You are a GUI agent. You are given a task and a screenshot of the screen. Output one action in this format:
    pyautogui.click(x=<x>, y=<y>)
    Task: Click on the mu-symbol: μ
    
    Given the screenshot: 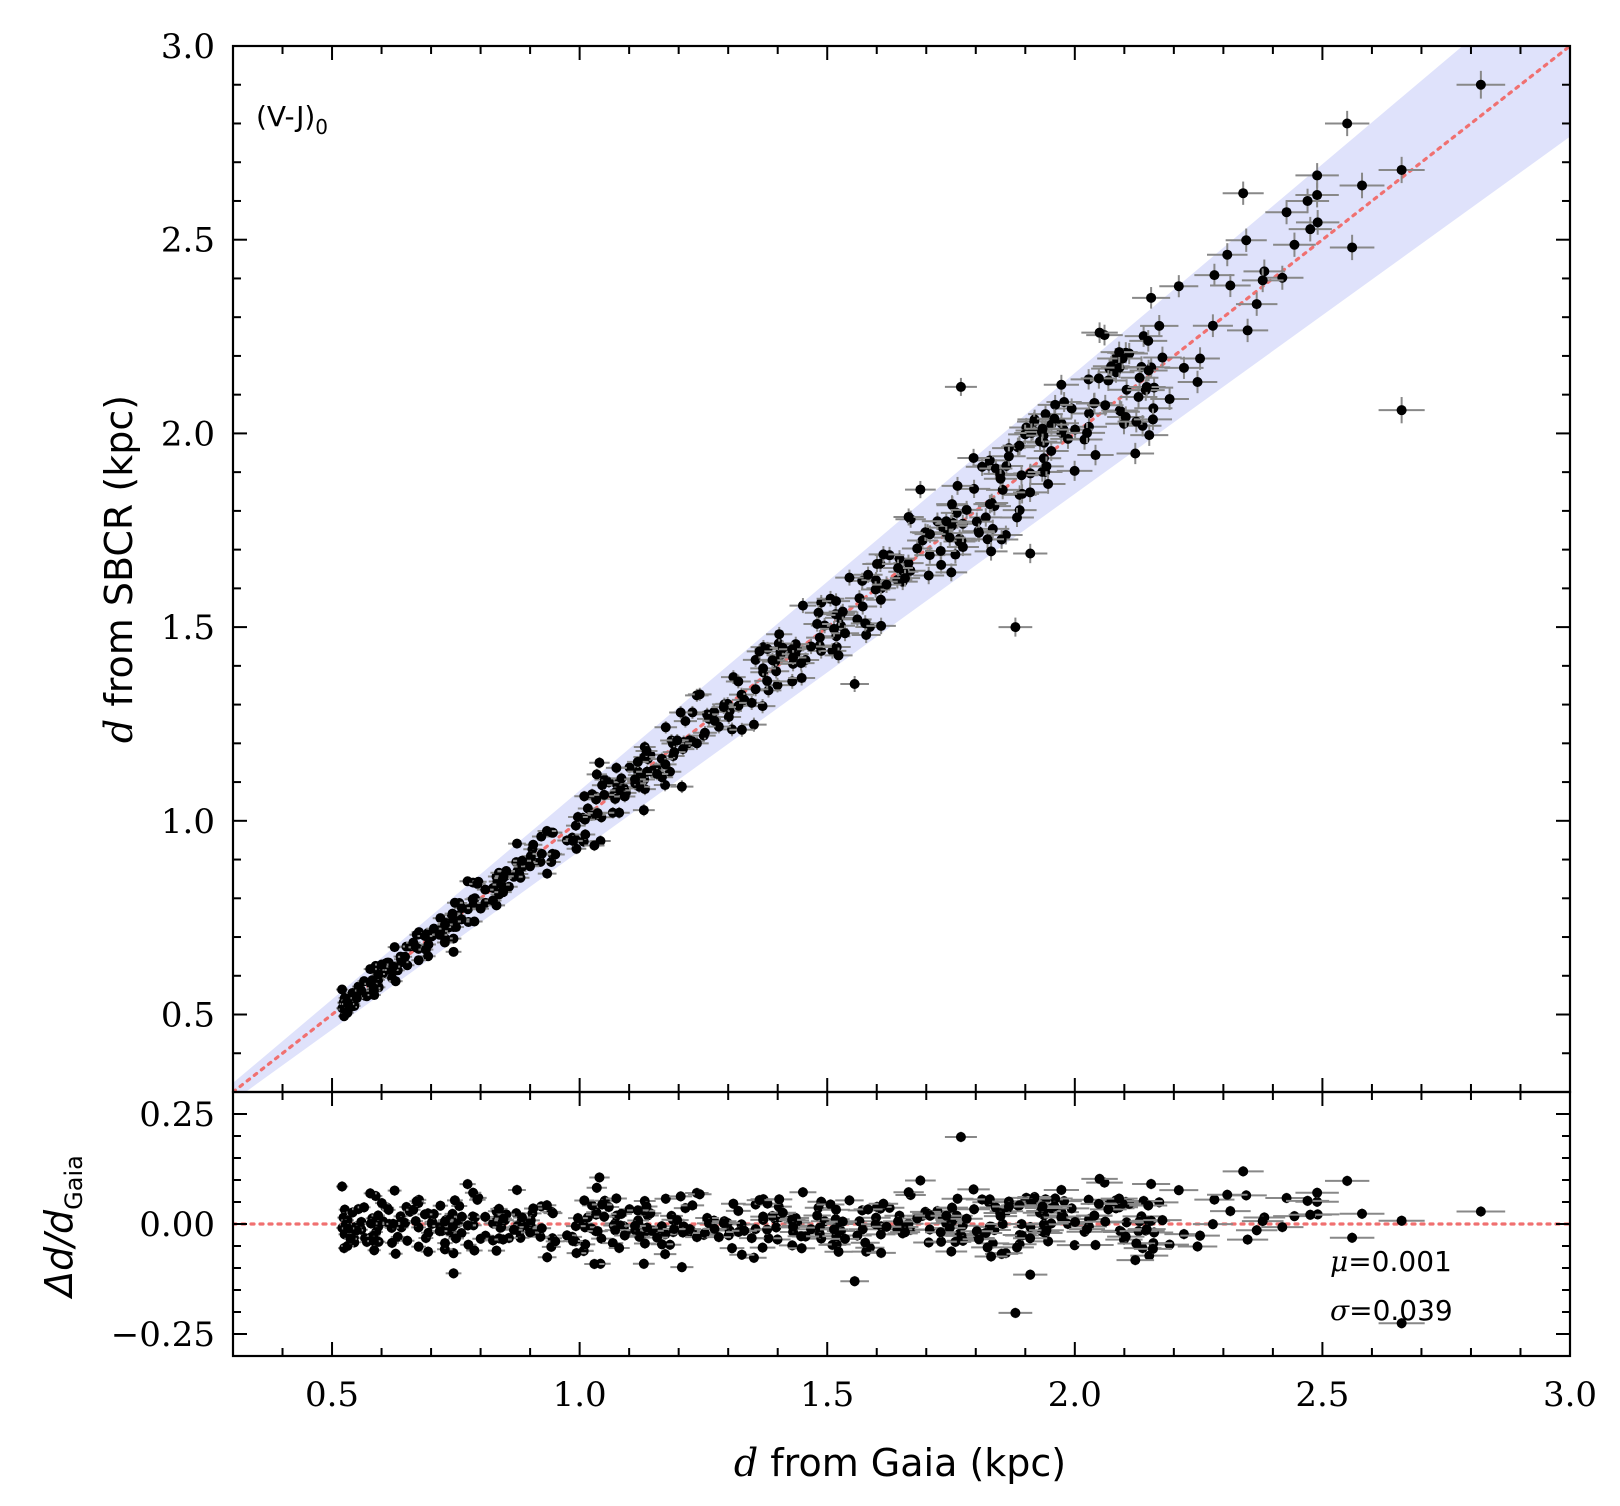 What is the action you would take?
    pyautogui.click(x=1339, y=1261)
    